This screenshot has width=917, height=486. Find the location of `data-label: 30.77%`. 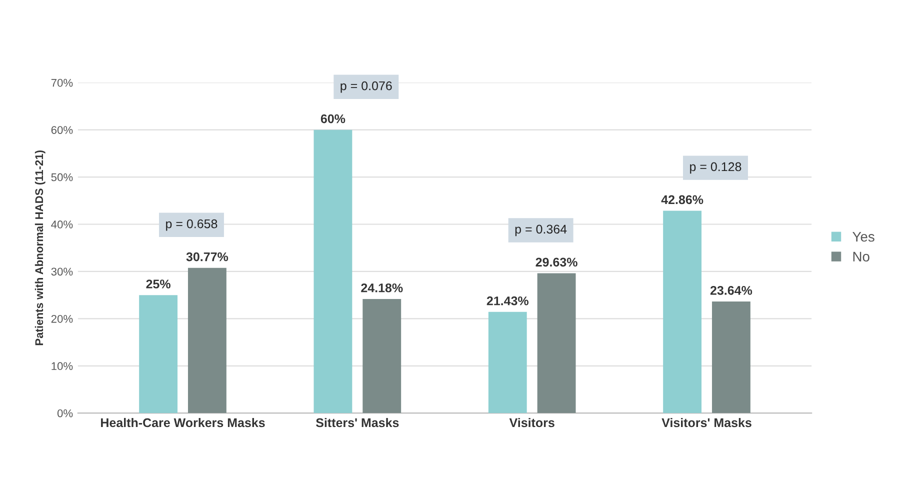

data-label: 30.77% is located at coordinates (207, 257).